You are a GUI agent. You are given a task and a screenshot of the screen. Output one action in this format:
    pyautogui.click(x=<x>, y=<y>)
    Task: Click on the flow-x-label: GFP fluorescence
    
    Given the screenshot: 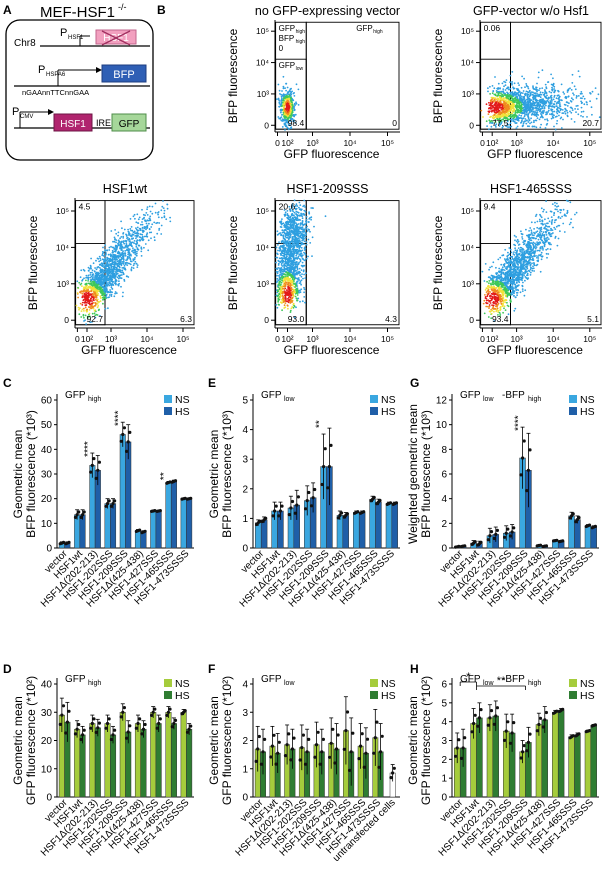 What is the action you would take?
    pyautogui.click(x=129, y=350)
    